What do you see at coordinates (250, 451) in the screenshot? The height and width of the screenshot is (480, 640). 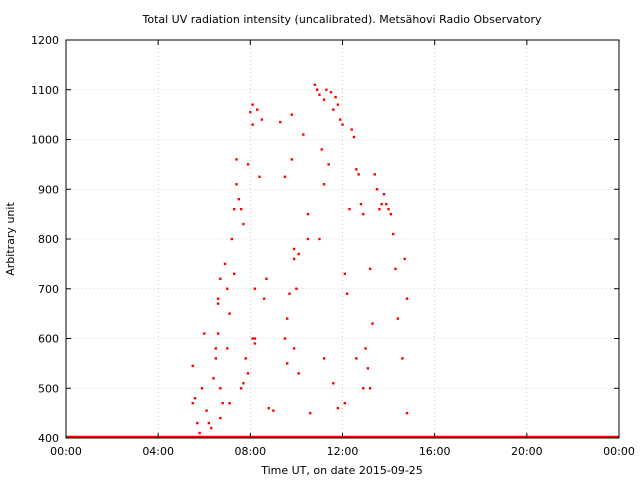 I see `x-tick-label: 08:00` at bounding box center [250, 451].